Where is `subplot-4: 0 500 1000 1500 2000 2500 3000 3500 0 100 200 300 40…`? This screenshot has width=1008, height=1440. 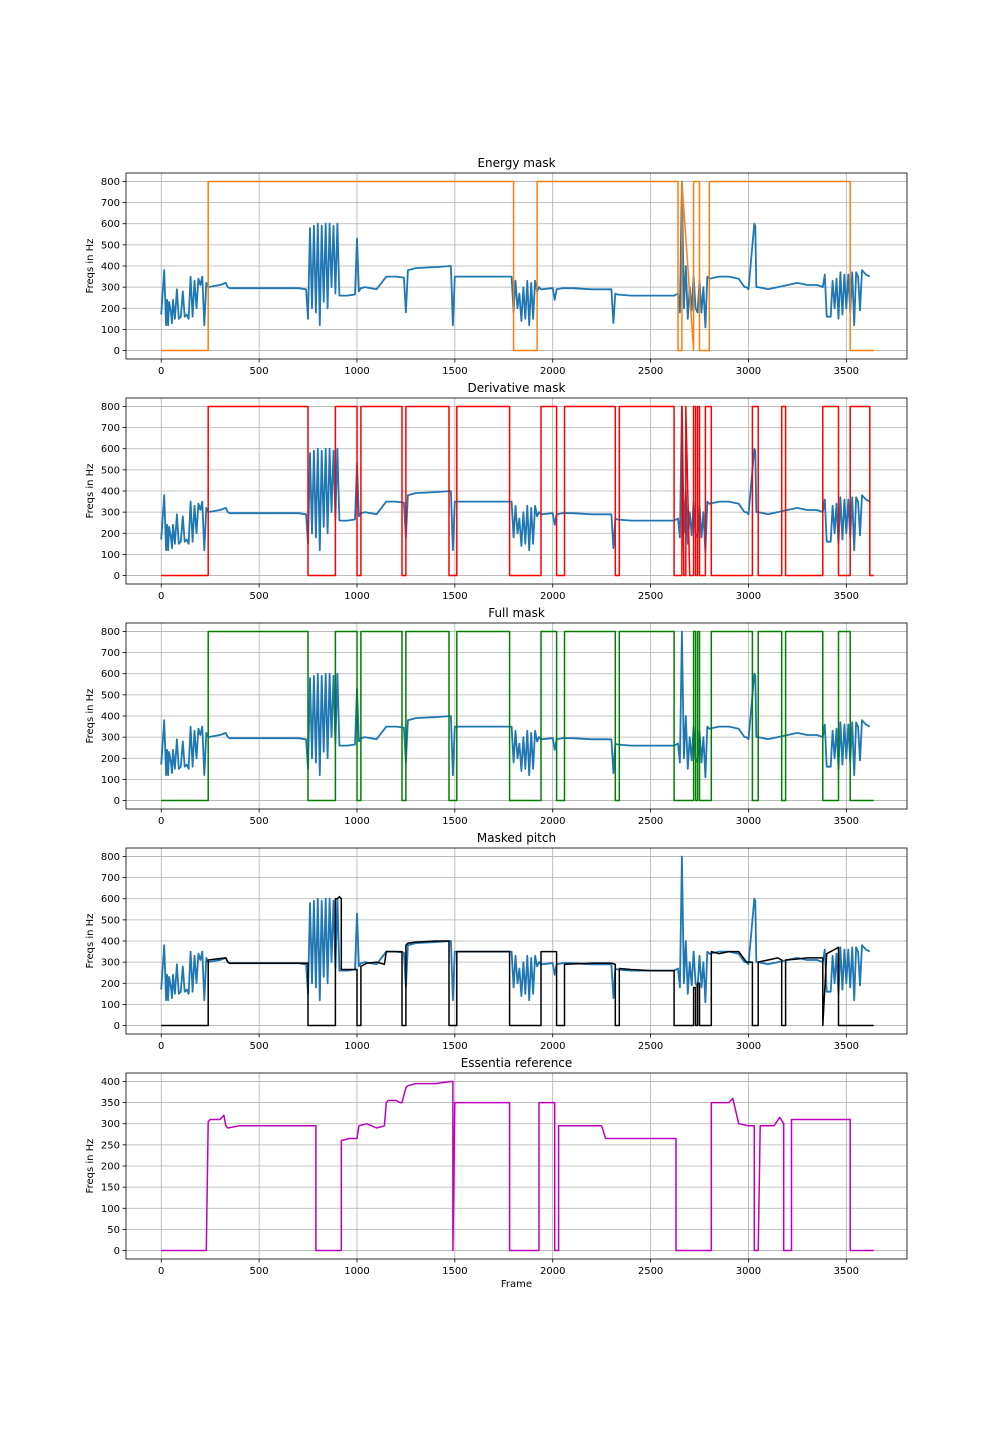 subplot-4: 0 500 1000 1500 2000 2500 3000 3500 0 100 200 300 40… is located at coordinates (496, 941).